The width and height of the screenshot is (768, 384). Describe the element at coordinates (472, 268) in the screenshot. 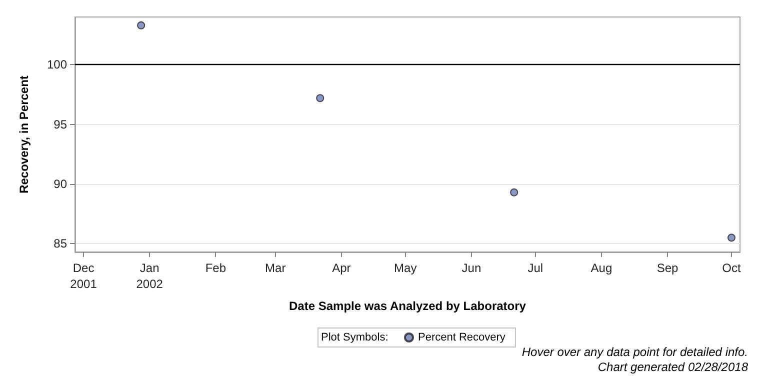

I see `x-tick-label: Jun` at that location.